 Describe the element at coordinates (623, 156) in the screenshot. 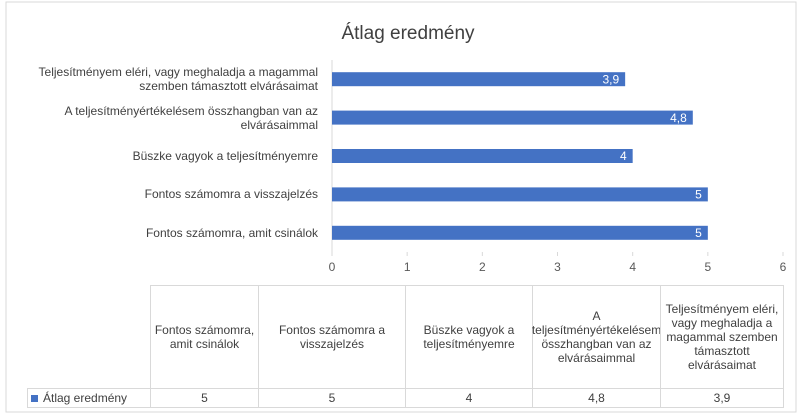

I see `data-label: 4` at that location.